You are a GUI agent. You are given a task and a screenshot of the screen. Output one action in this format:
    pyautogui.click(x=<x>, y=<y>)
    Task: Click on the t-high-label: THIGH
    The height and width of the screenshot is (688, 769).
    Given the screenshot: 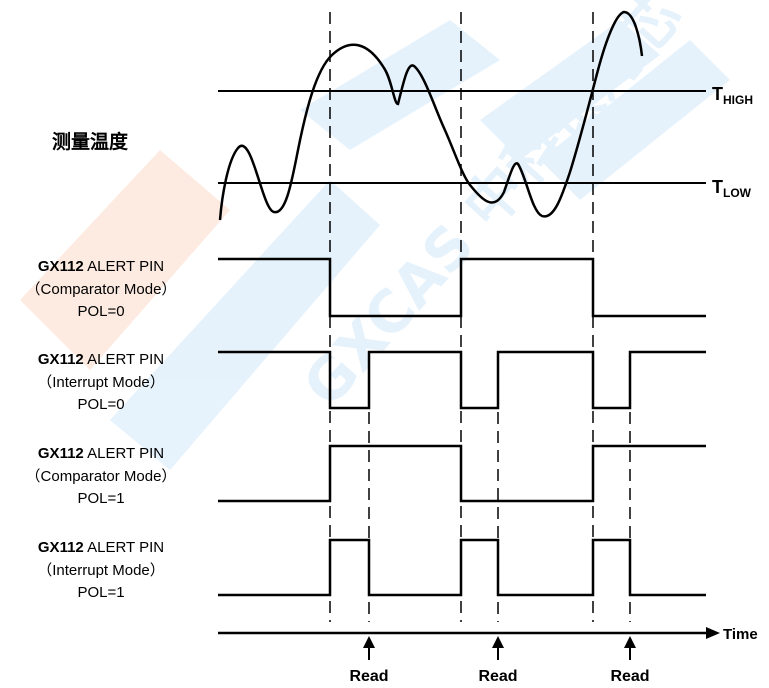 What is the action you would take?
    pyautogui.click(x=732, y=95)
    